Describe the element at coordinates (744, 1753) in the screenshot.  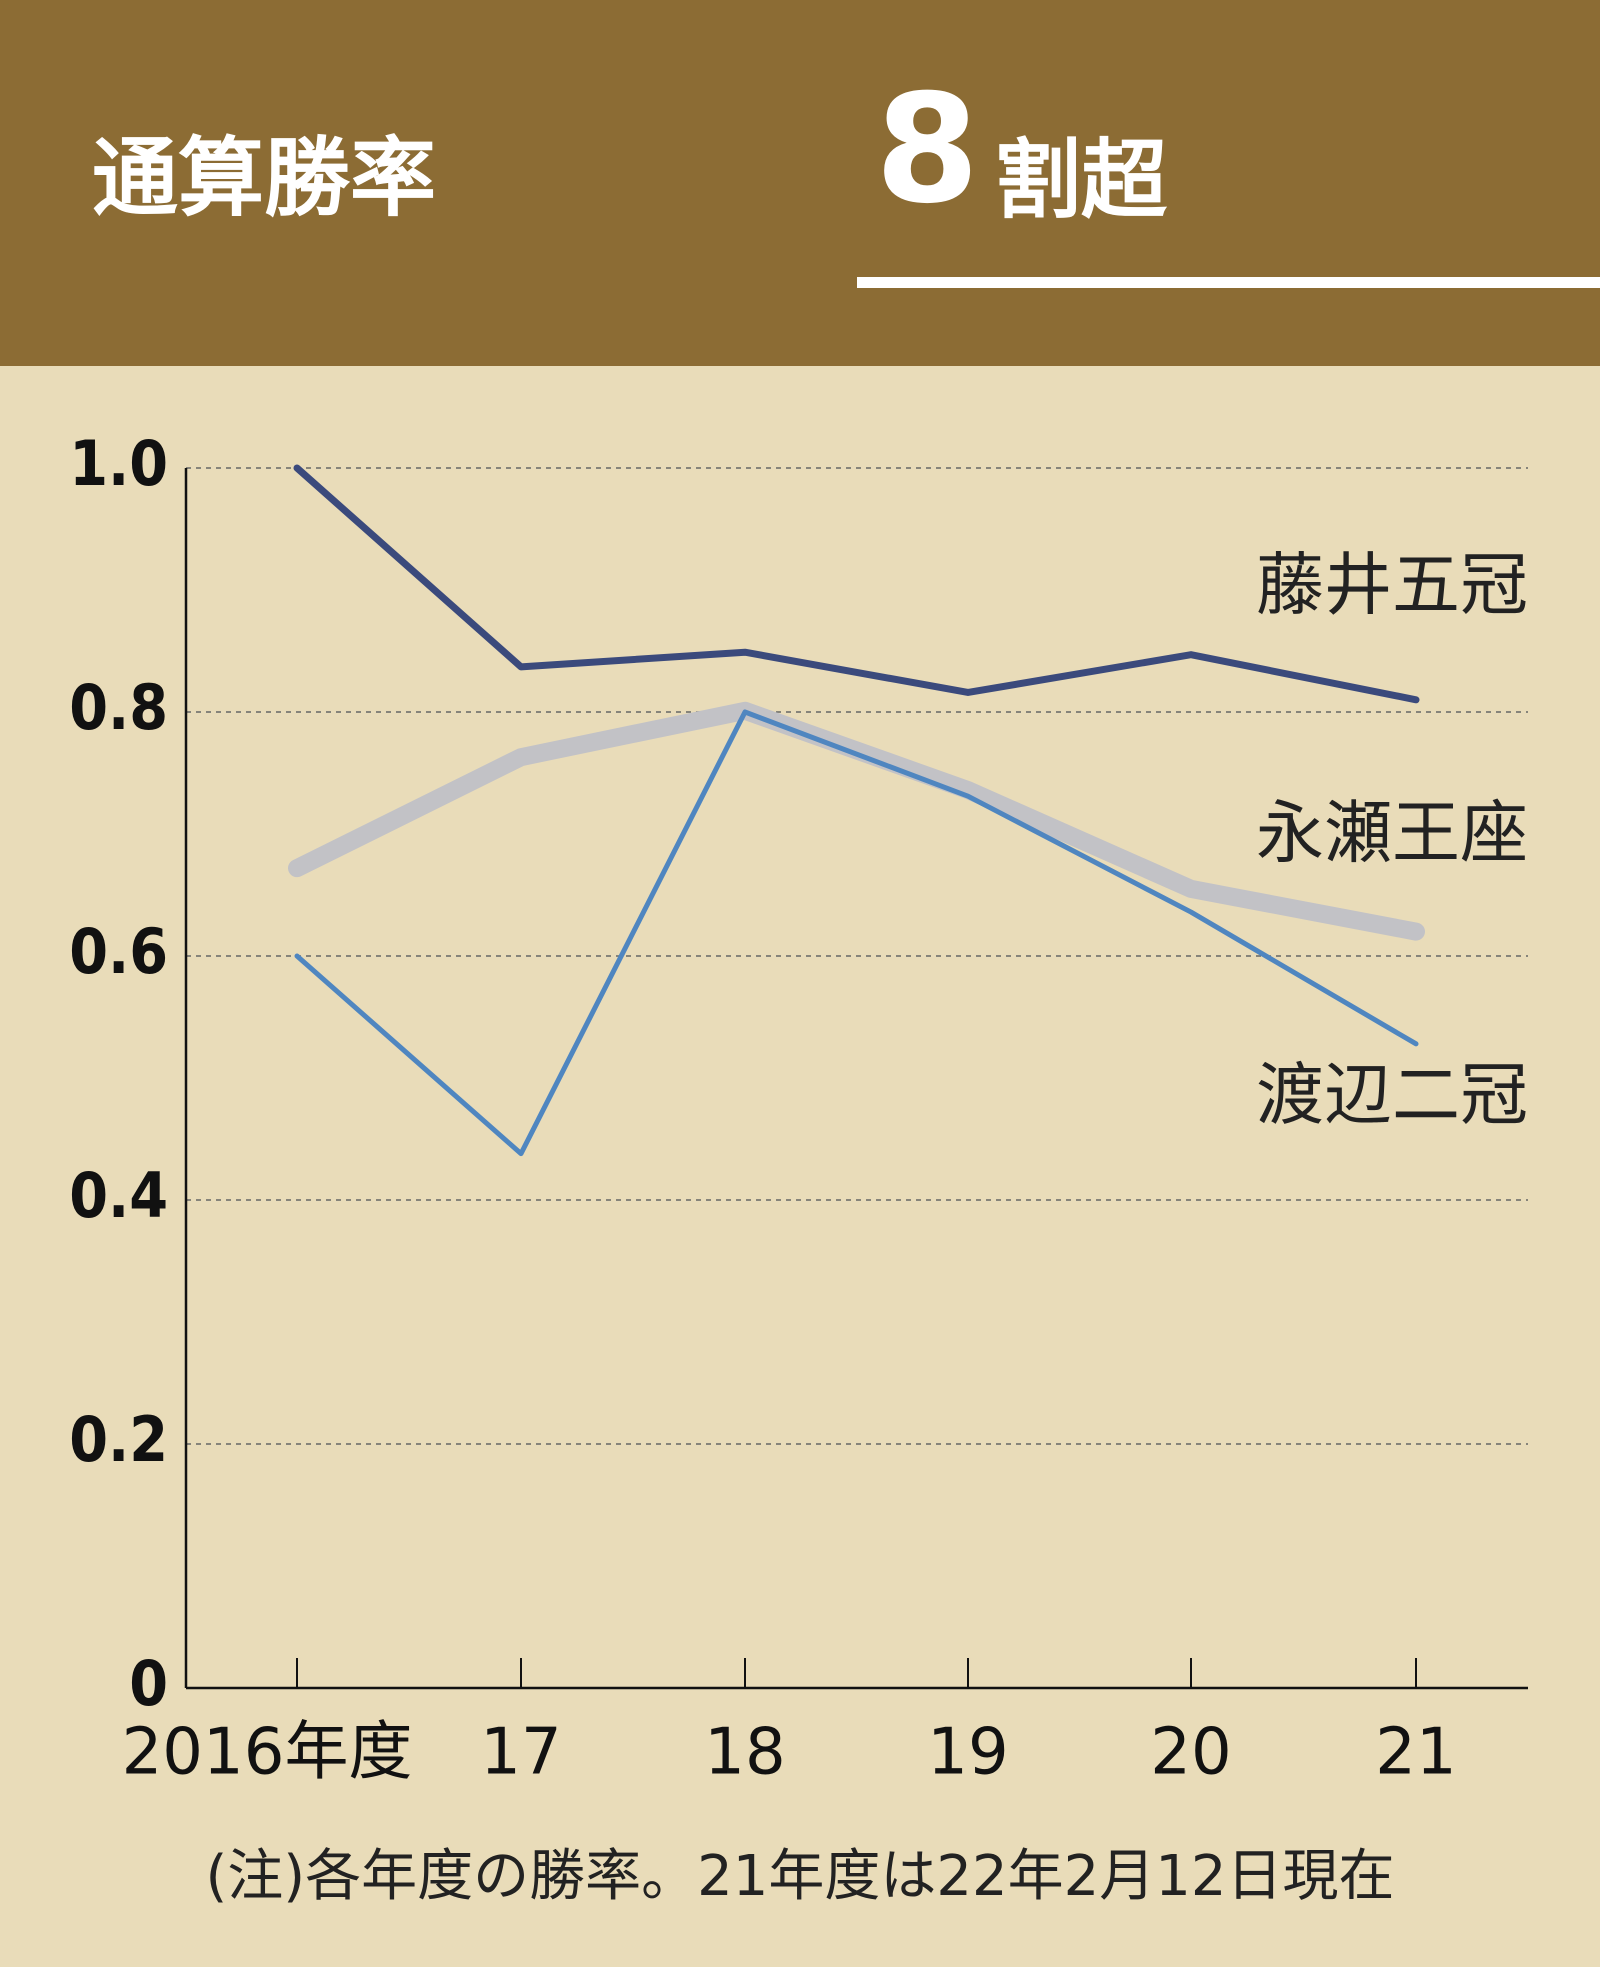
I see `x-tick-label: 18` at that location.